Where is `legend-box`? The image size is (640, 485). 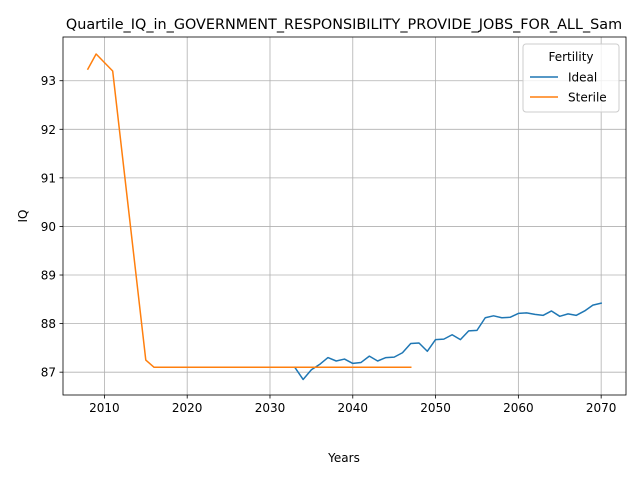
legend-box is located at coordinates (571, 78).